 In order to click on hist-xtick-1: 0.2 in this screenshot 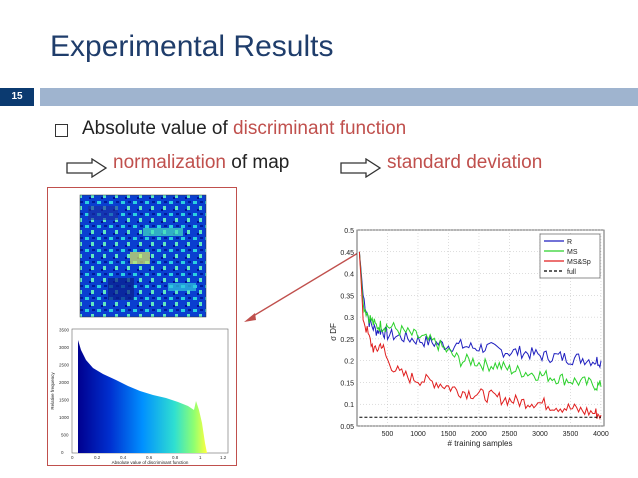, I will do `click(97, 457)`.